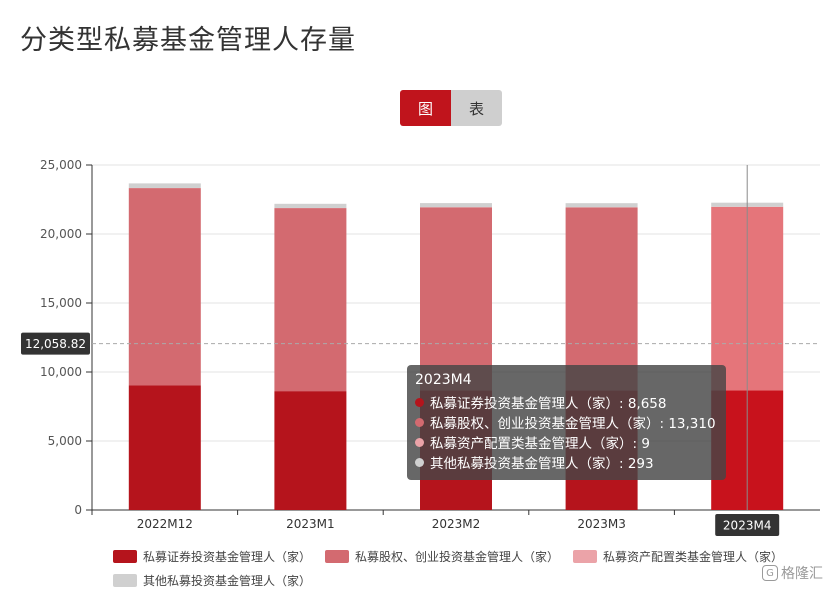 Image resolution: width=831 pixels, height=591 pixels. I want to click on tooltip-row-text: 私募资产配置类基金管理人（家）: 9, so click(540, 444).